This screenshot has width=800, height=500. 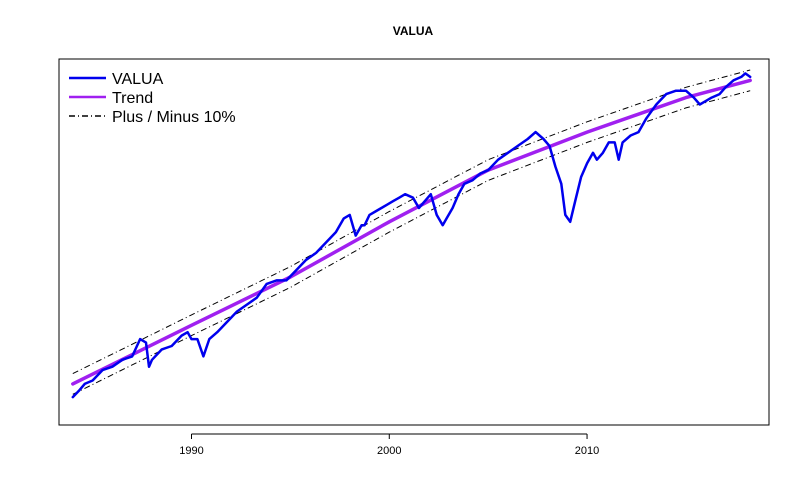 What do you see at coordinates (587, 451) in the screenshot?
I see `x-tick-label: 2010` at bounding box center [587, 451].